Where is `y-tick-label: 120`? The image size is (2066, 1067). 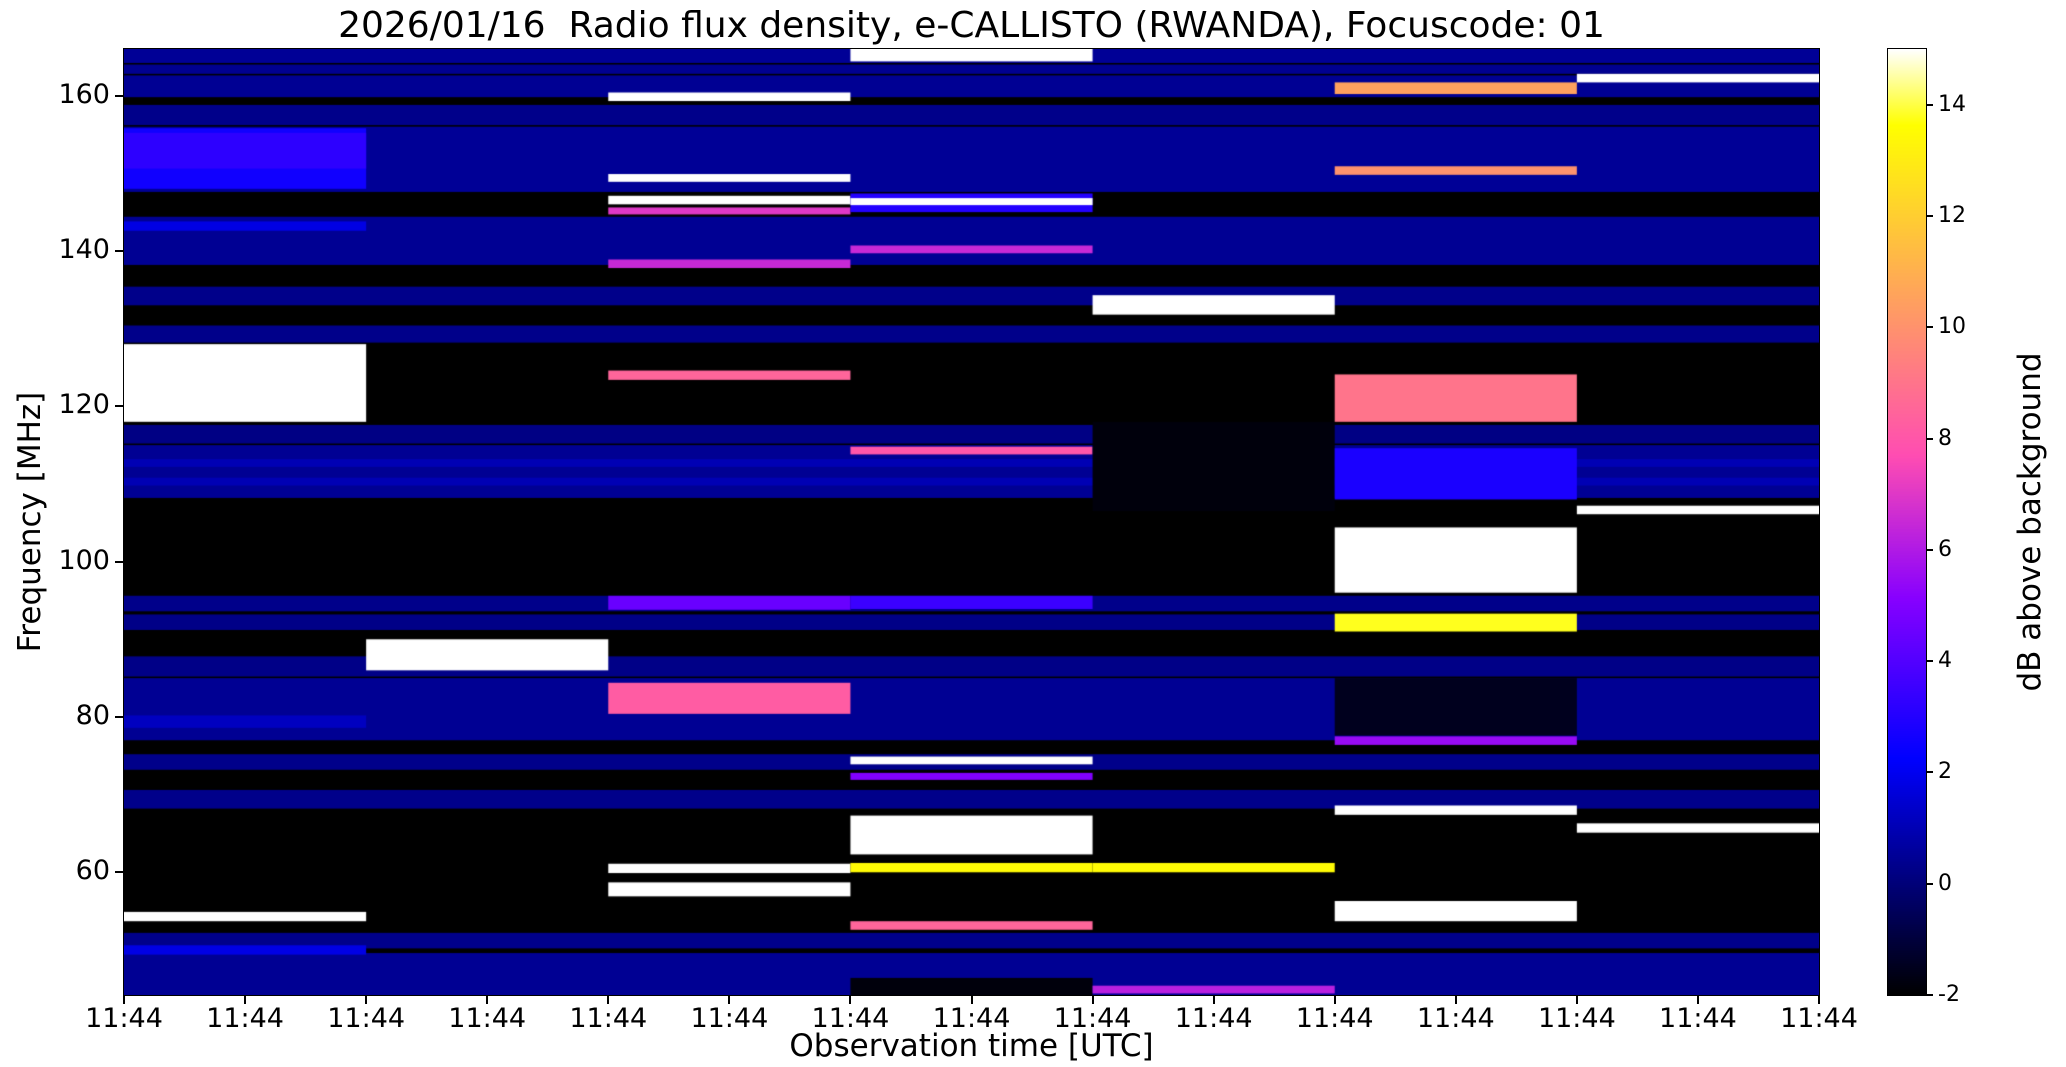 y-tick-label: 120 is located at coordinates (84, 405).